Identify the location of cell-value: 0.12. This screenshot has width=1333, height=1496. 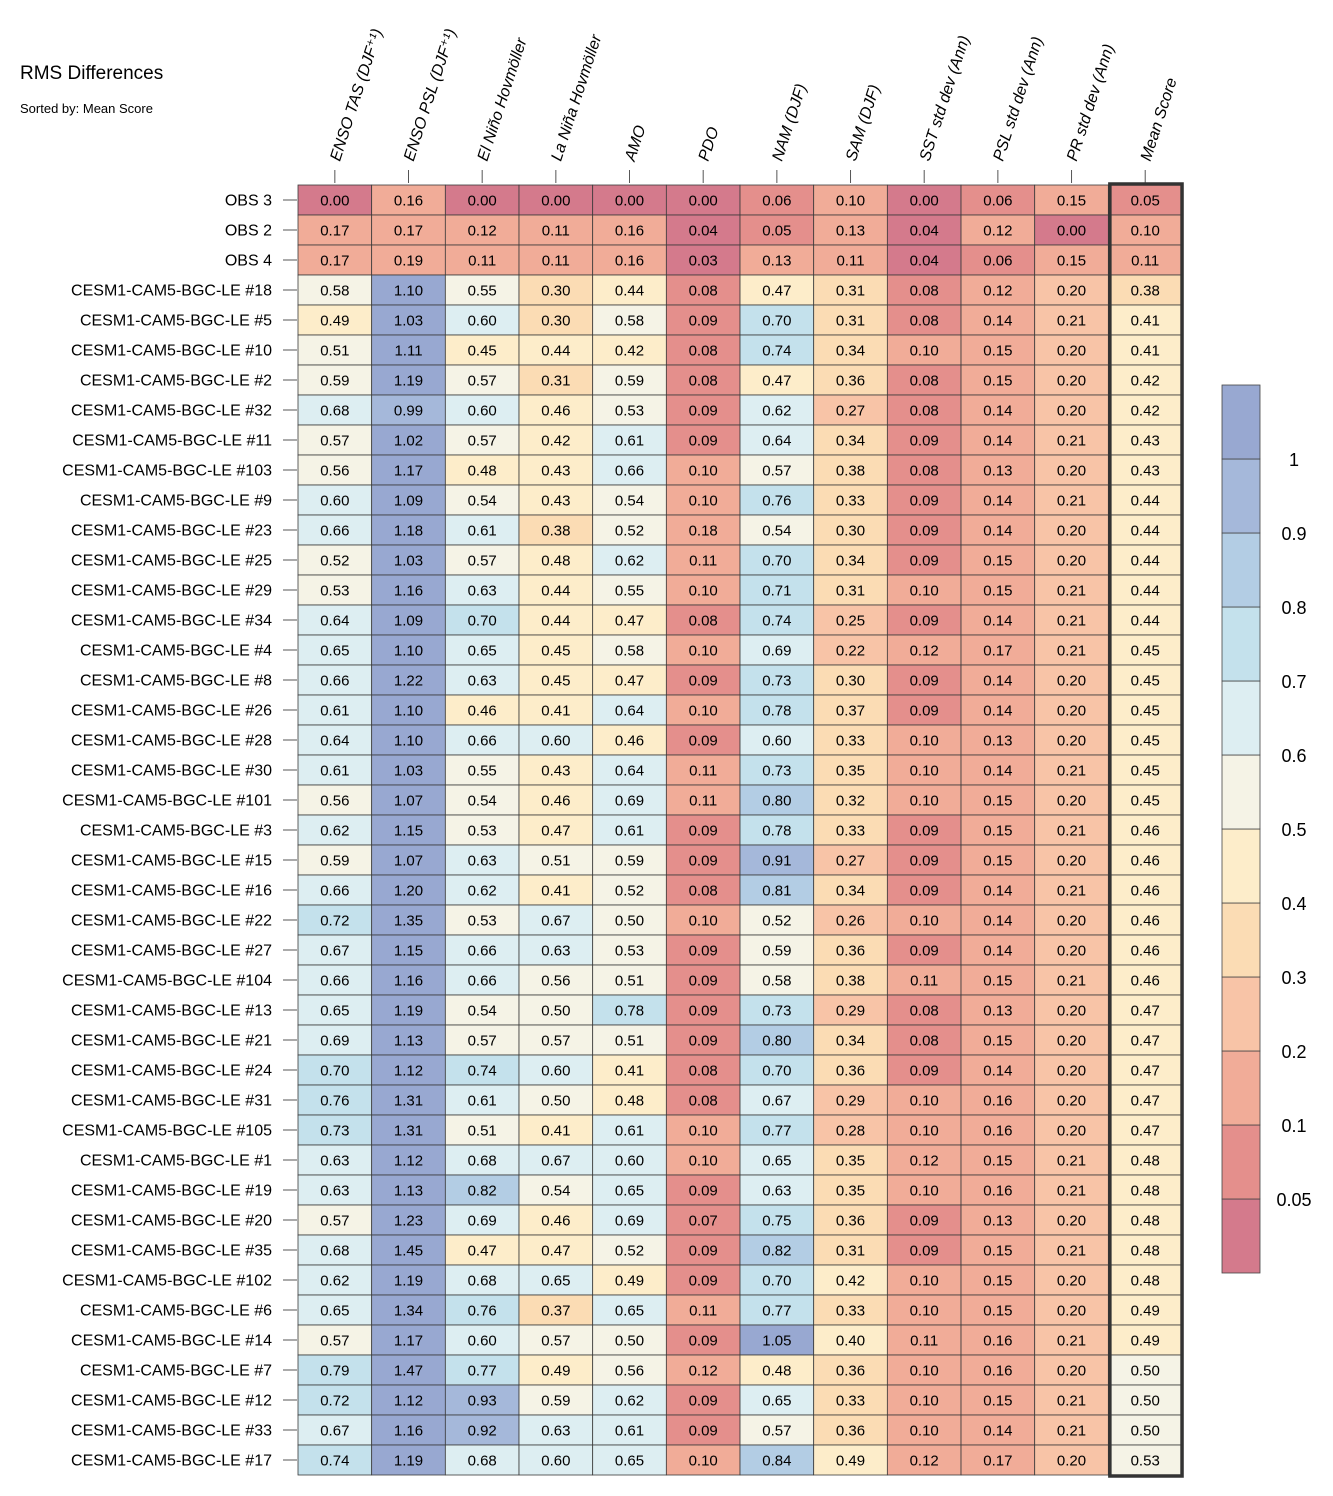
(482, 231).